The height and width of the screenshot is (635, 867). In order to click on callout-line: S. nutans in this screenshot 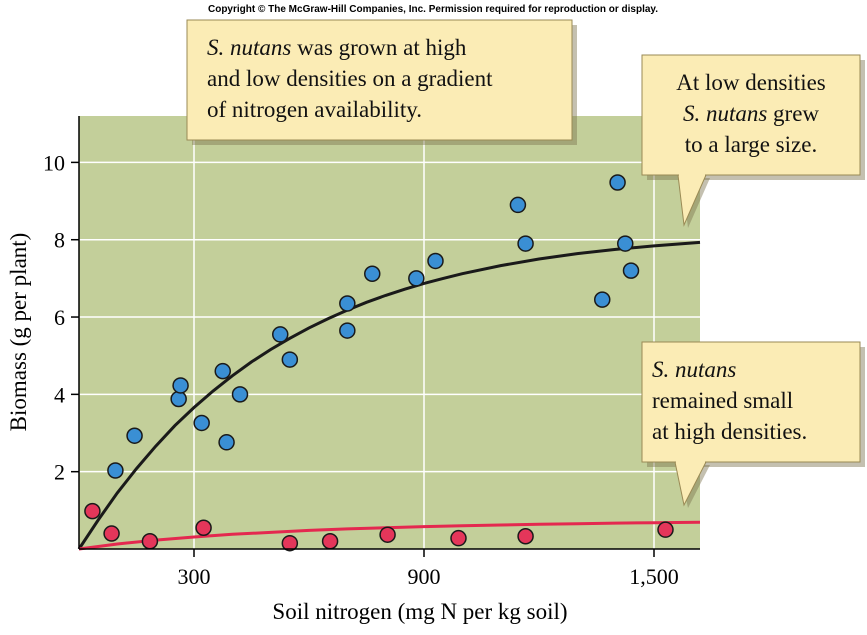, I will do `click(694, 369)`.